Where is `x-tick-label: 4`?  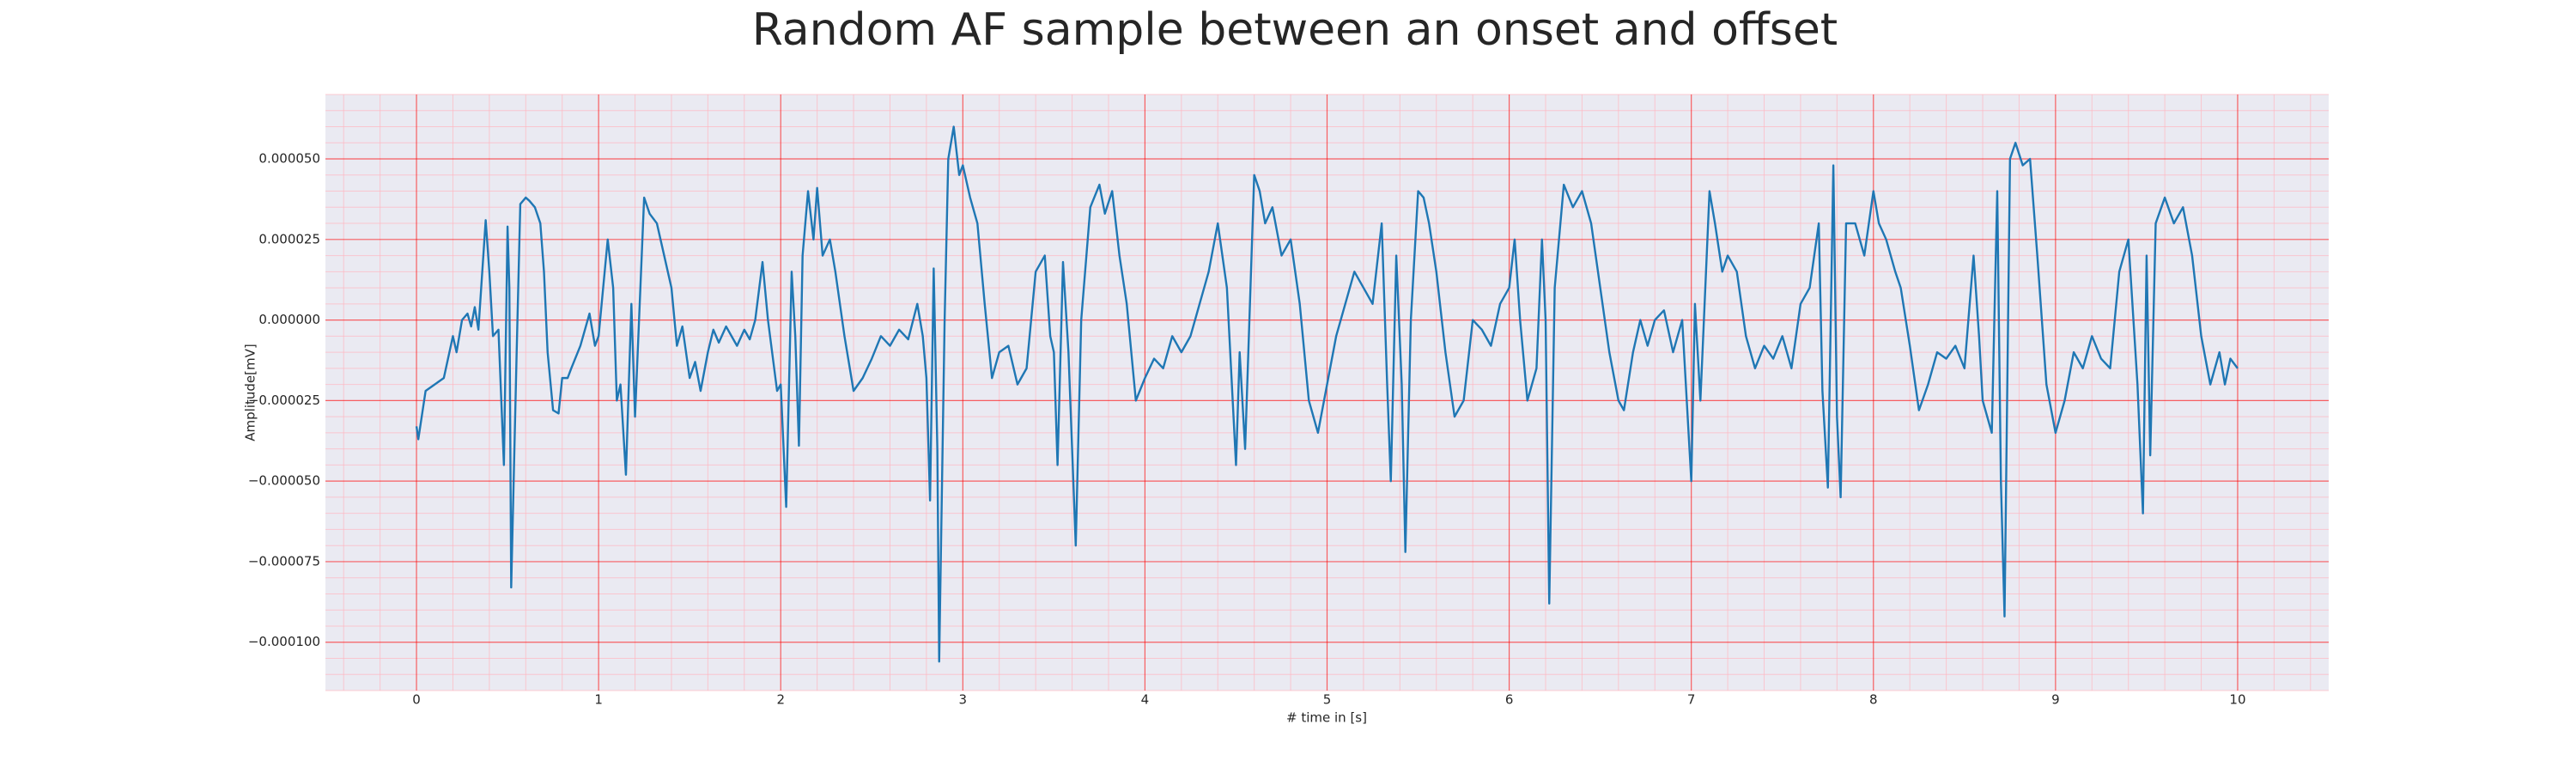
x-tick-label: 4 is located at coordinates (1145, 700).